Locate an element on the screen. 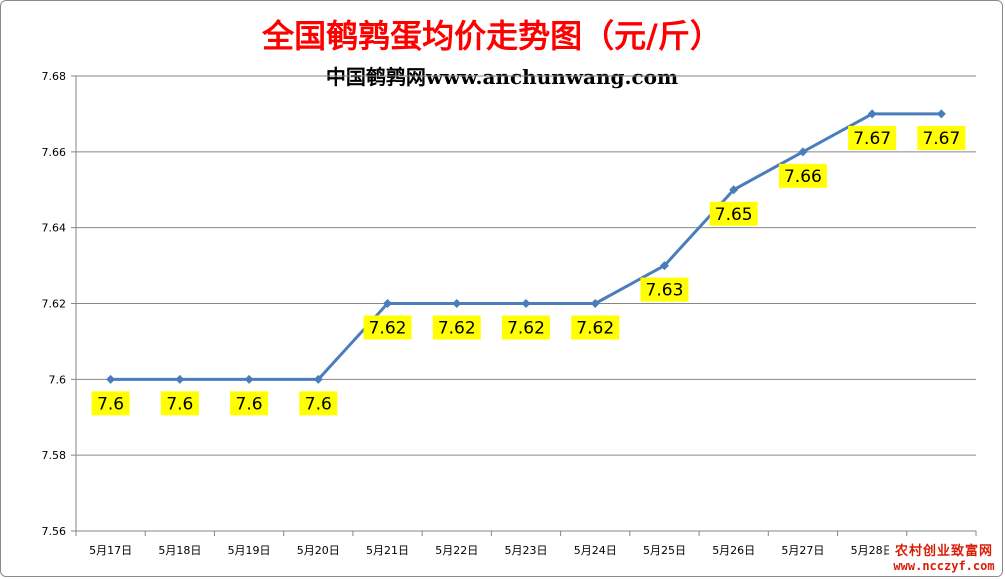 This screenshot has height=579, width=1005. x-tick-label: 5月23日 is located at coordinates (526, 550).